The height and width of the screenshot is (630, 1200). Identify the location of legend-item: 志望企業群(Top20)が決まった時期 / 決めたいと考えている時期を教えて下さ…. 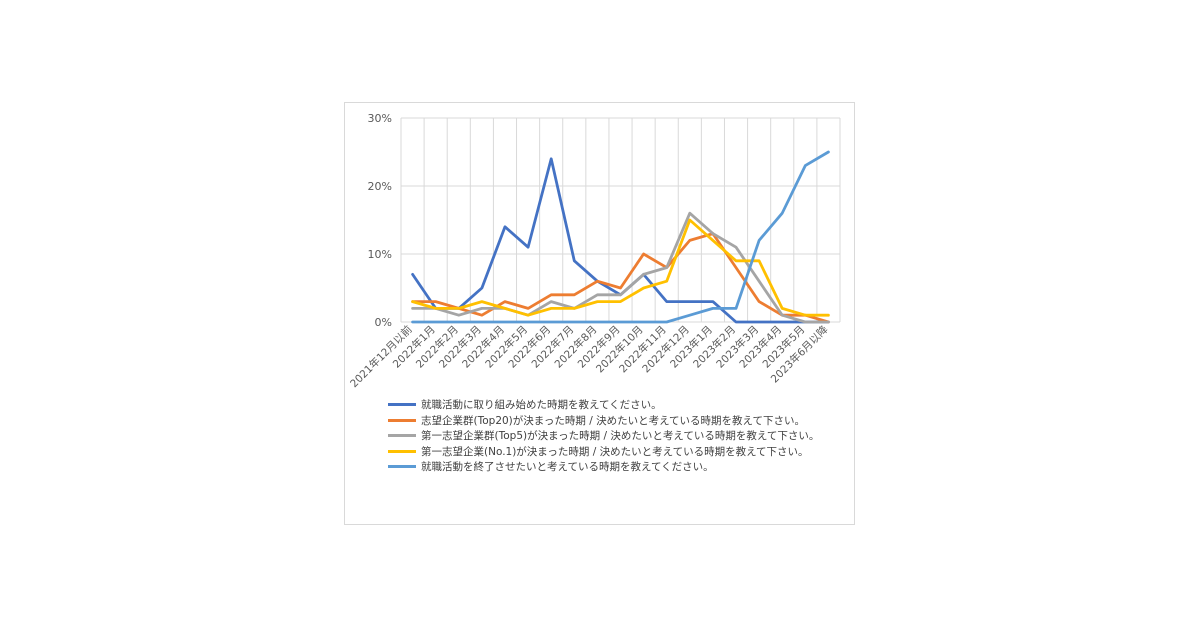
(603, 421).